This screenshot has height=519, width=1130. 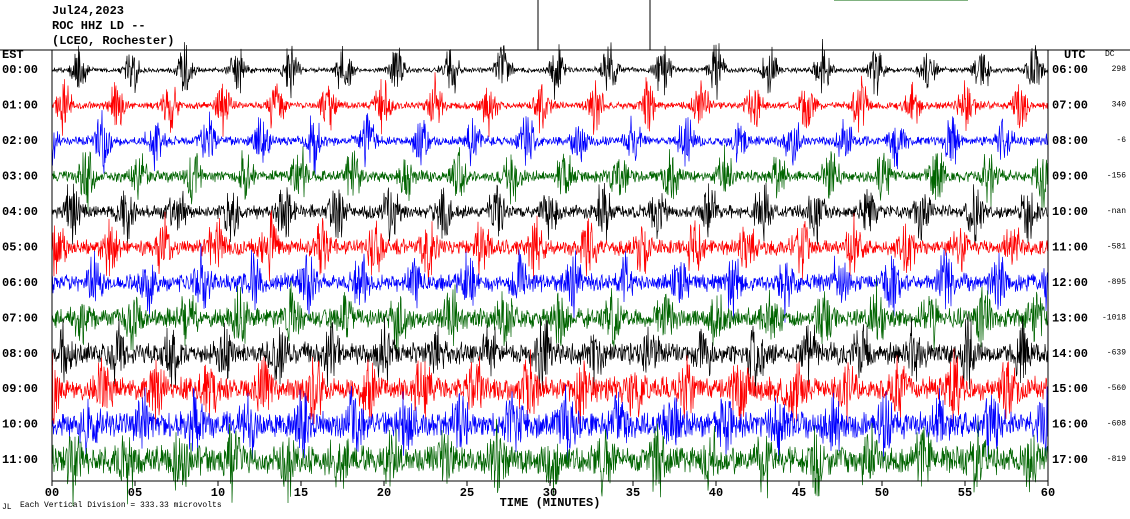 I want to click on est-label: 09:00, so click(x=20, y=389).